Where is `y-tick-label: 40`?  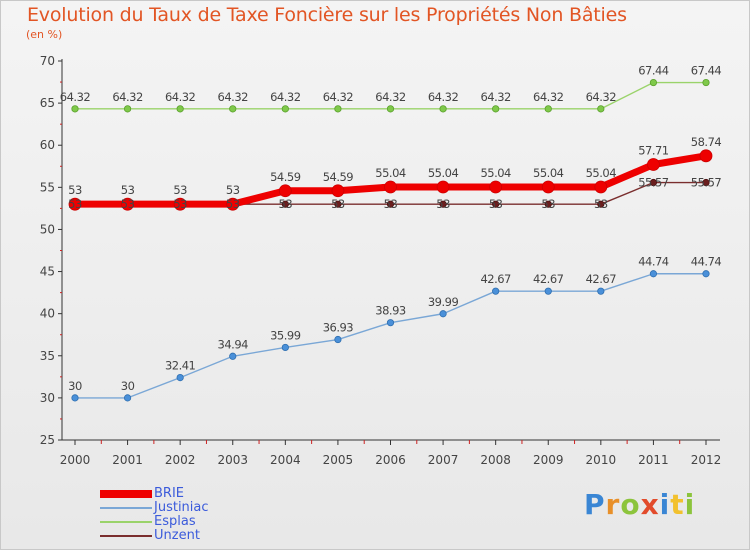
y-tick-label: 40 is located at coordinates (47, 314).